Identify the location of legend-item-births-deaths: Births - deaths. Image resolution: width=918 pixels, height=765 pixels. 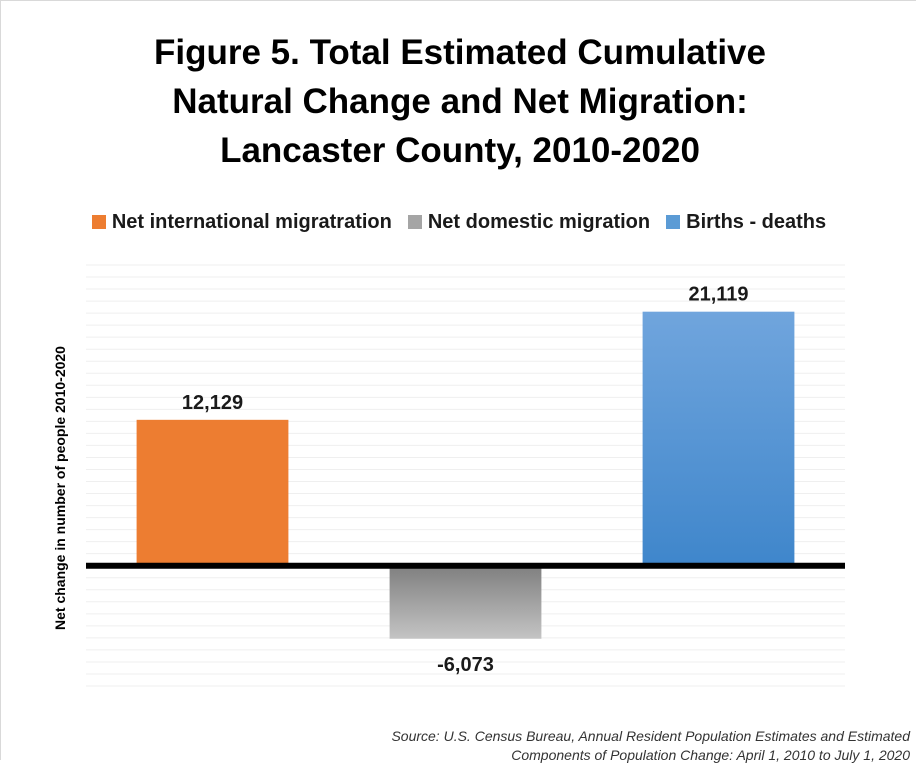
(746, 222).